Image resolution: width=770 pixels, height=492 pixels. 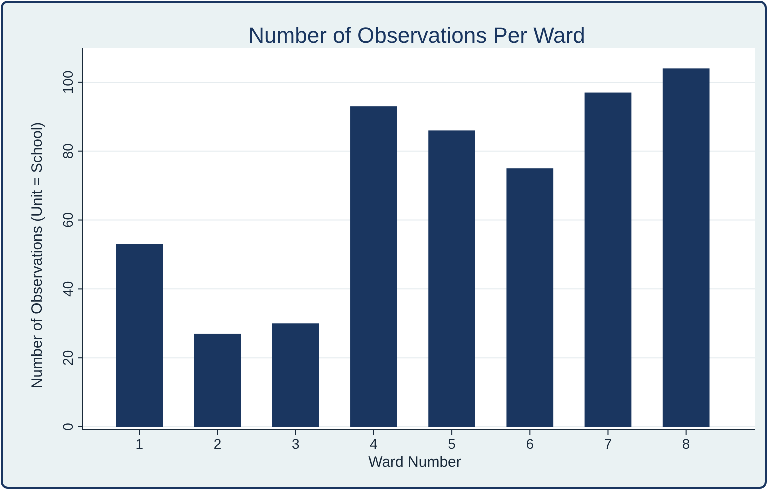 I want to click on x-tick-label: 5, so click(x=452, y=444).